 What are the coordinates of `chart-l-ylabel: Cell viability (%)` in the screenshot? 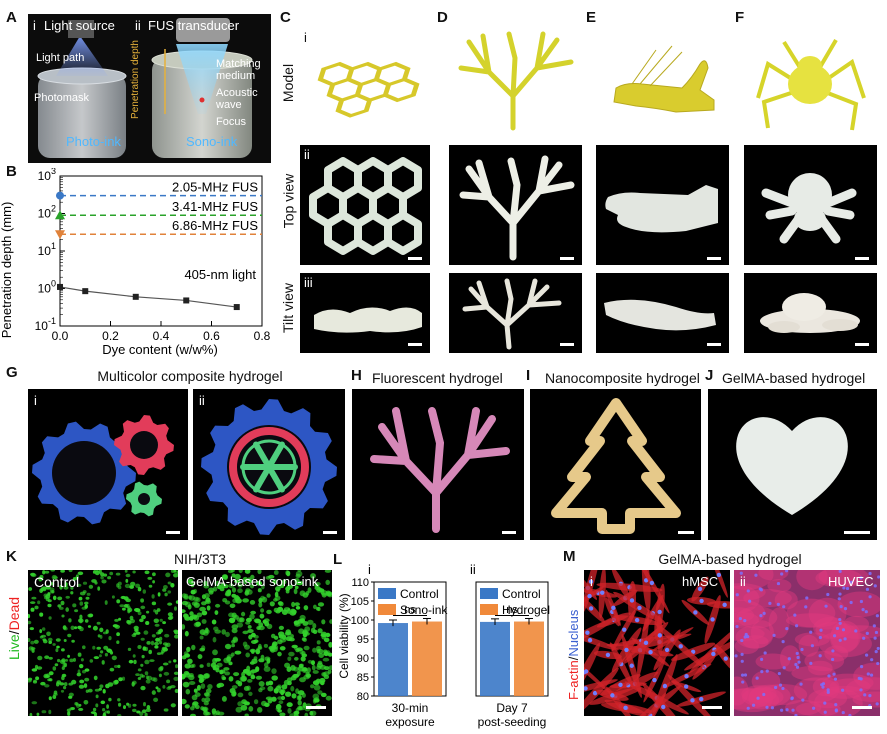 It's located at (344, 635).